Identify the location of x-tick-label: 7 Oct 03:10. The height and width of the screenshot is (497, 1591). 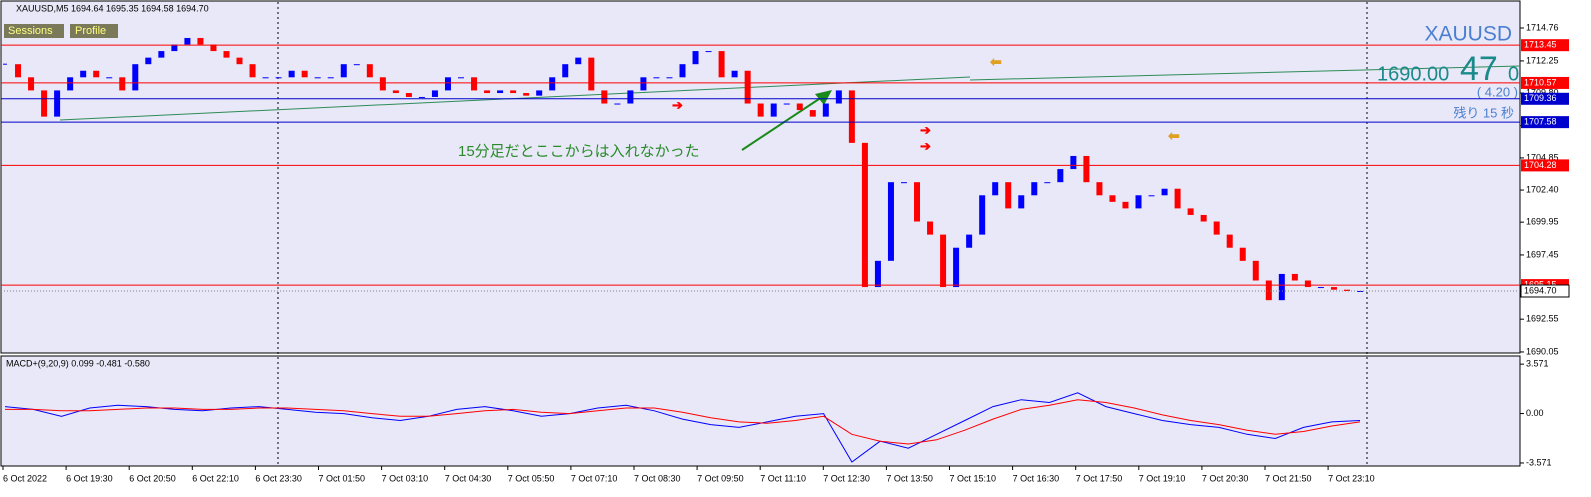
(405, 478).